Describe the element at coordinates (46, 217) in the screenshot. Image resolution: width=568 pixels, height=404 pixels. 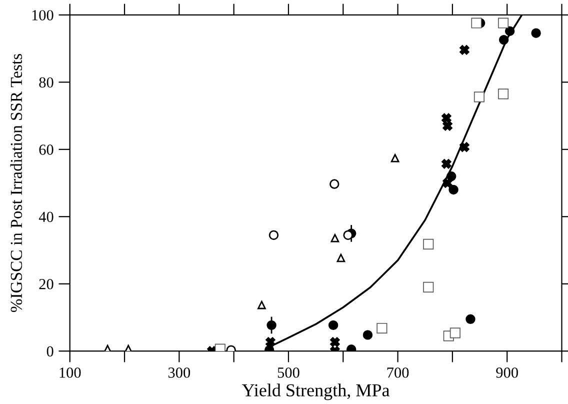
I see `y-tick-label: 40` at that location.